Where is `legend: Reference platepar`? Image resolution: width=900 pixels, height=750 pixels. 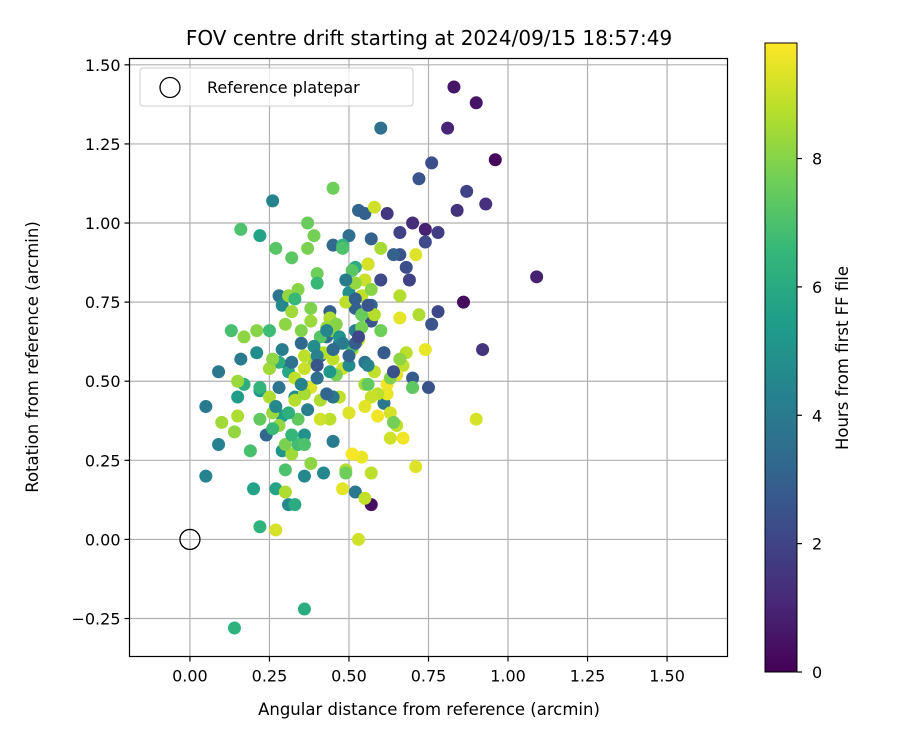 legend: Reference platepar is located at coordinates (276, 87).